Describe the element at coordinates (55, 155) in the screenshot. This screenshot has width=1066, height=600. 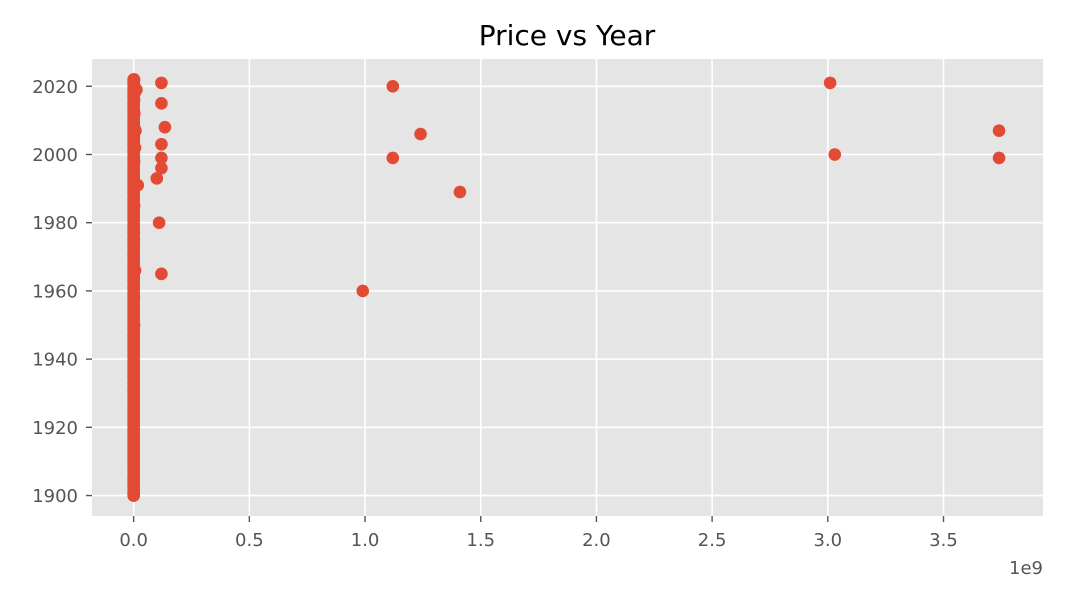
I see `y-tick-label: 2000` at that location.